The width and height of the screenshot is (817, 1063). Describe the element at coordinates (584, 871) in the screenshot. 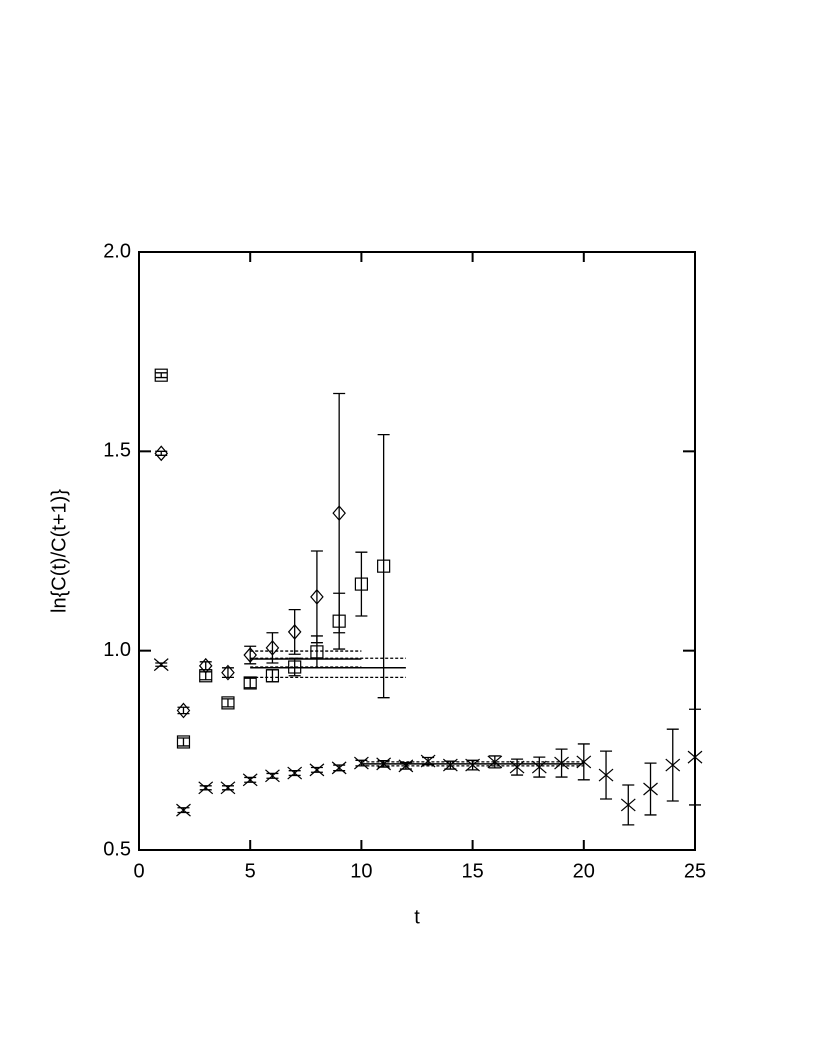

I see `x-tick-label: 20` at that location.